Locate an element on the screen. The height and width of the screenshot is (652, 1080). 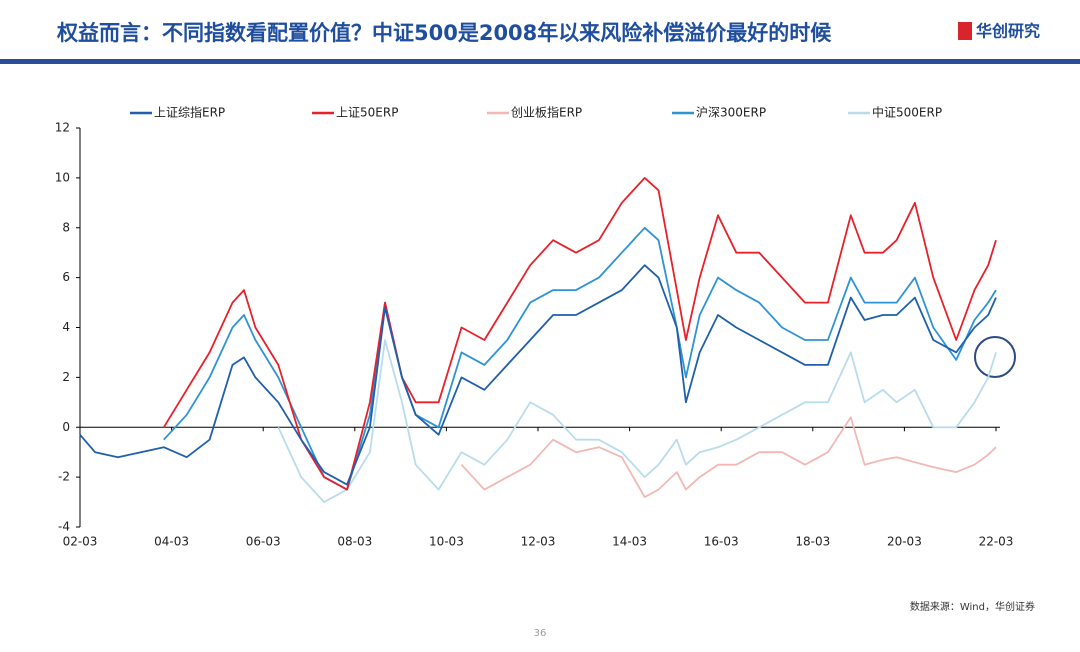
page-number: 36 is located at coordinates (540, 633).